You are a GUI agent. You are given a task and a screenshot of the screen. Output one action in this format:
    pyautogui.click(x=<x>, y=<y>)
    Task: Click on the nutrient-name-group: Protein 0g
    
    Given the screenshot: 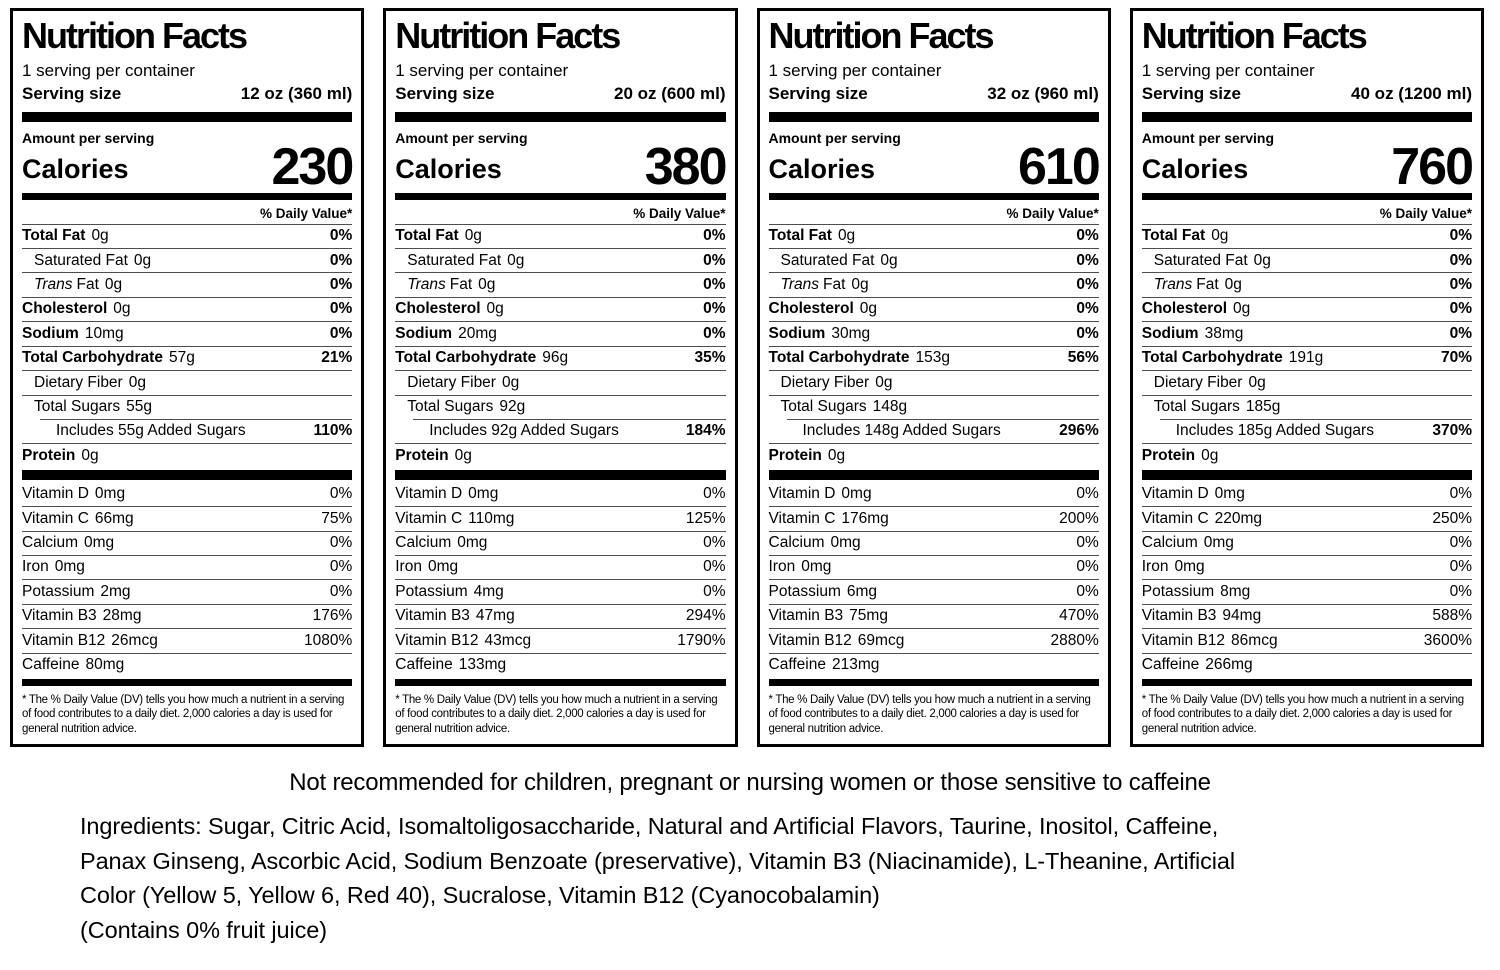 What is the action you would take?
    pyautogui.click(x=433, y=456)
    